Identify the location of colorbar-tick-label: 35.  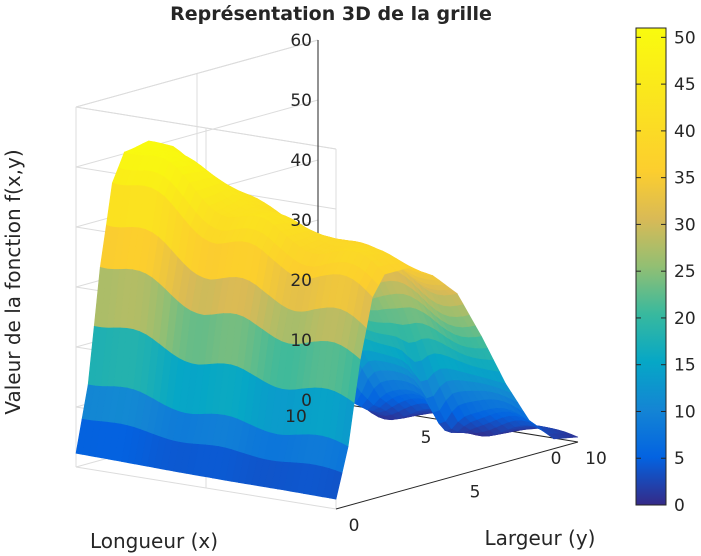
(685, 179).